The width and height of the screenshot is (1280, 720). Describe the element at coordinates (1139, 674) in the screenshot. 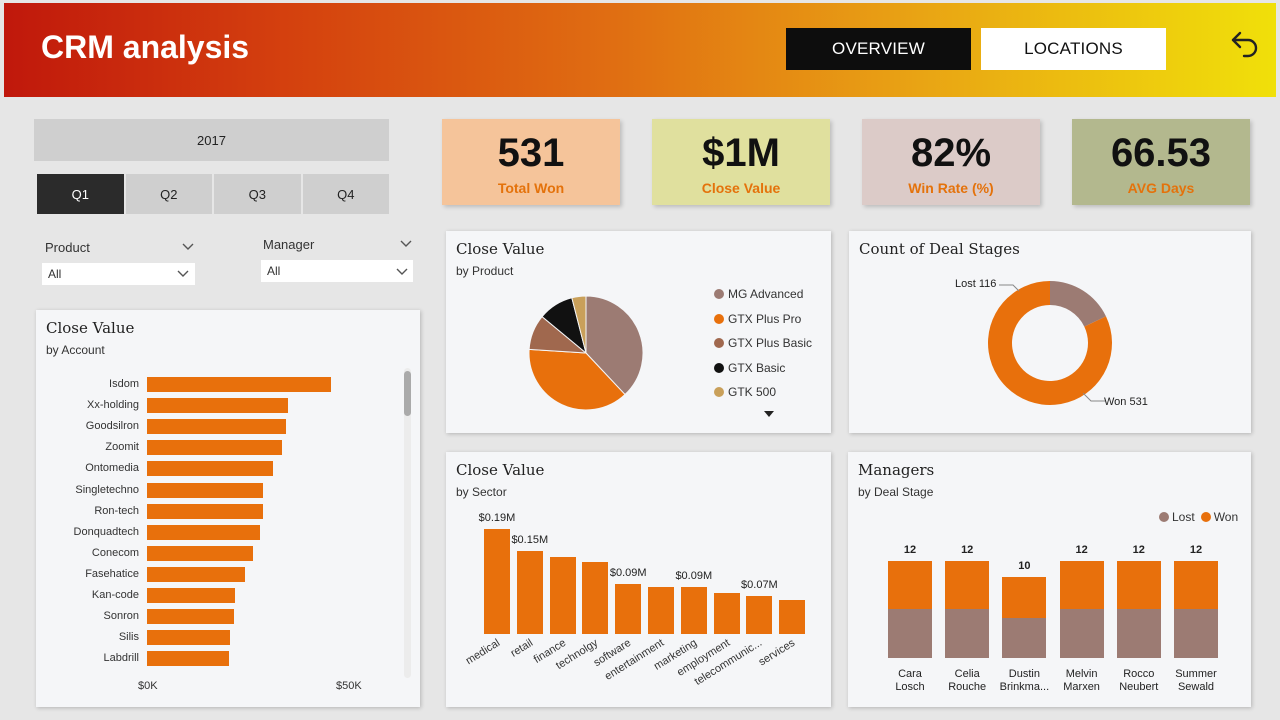

I see `manager-name-line: Rocco` at that location.